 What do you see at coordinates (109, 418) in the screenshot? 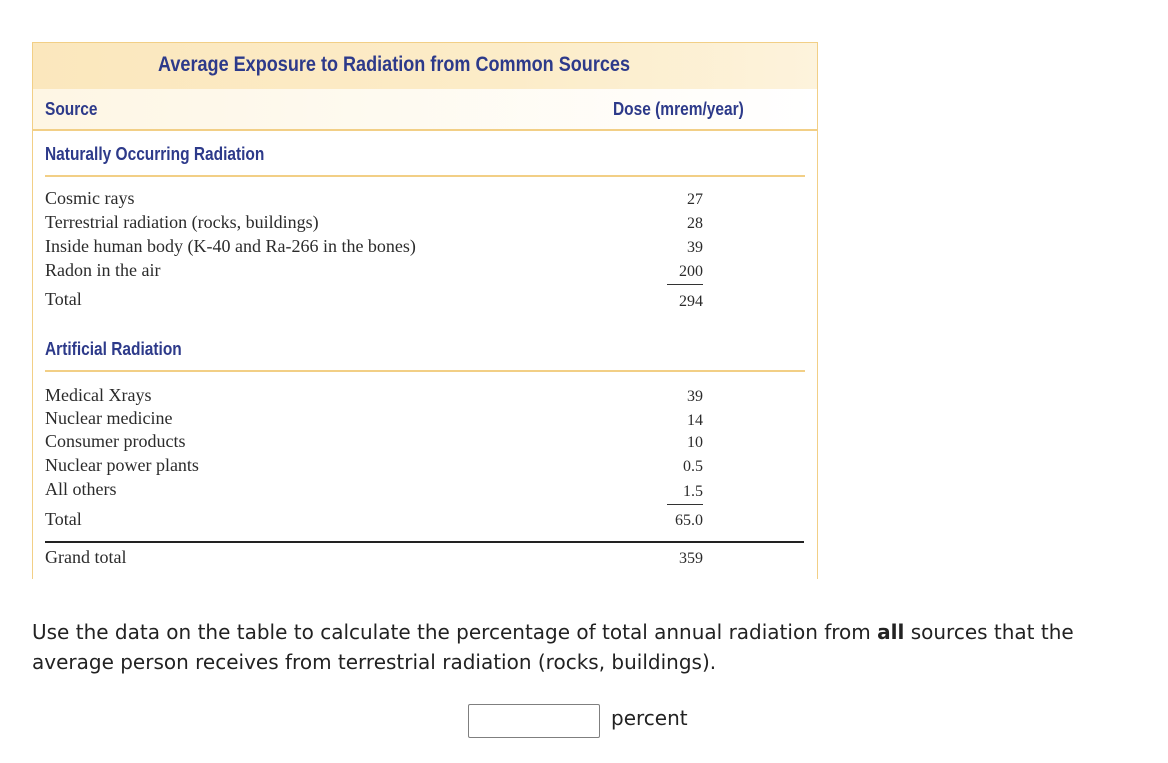
I see `artificial-row-label: Nuclear medicine` at bounding box center [109, 418].